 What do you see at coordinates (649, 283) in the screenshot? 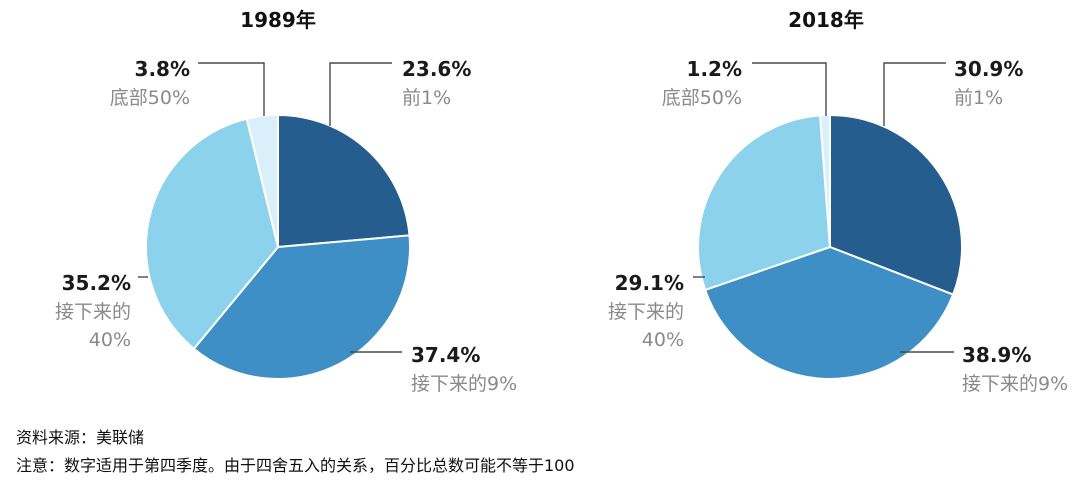
I see `slice-value-label: 29.1%` at bounding box center [649, 283].